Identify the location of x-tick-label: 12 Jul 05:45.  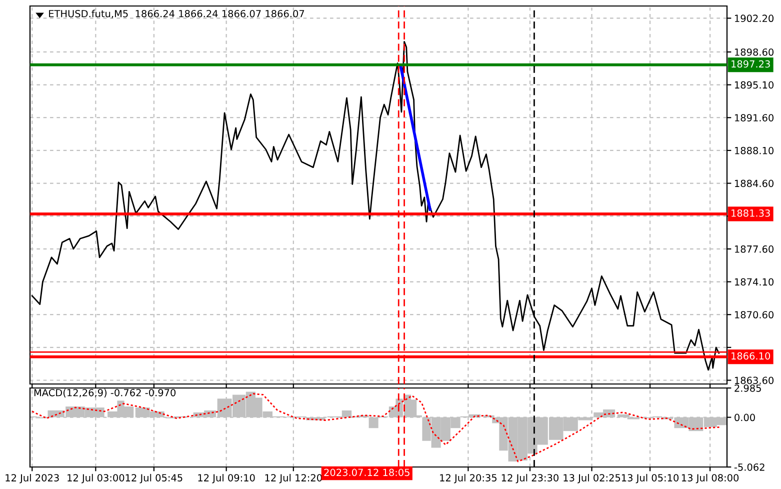
(154, 479).